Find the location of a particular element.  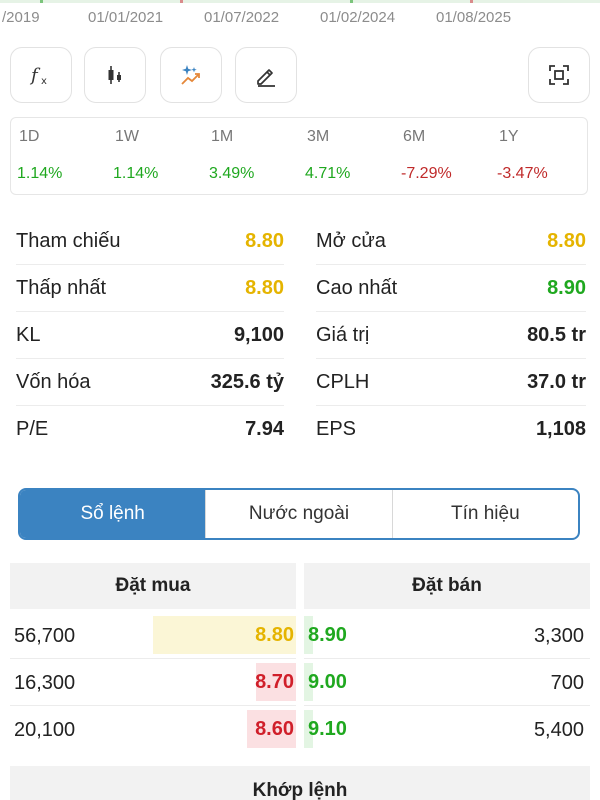

tab-foreign: Nước ngoài is located at coordinates (298, 514).